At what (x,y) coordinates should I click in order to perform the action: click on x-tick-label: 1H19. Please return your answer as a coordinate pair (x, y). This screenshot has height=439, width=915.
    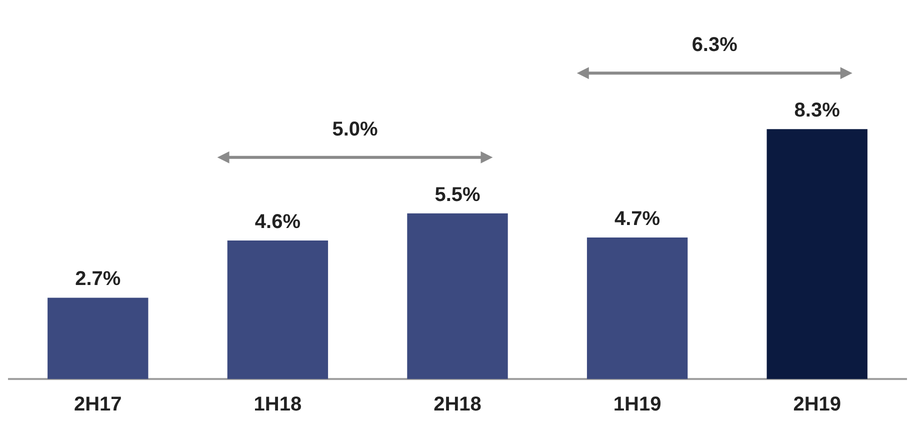
    Looking at the image, I should click on (637, 405).